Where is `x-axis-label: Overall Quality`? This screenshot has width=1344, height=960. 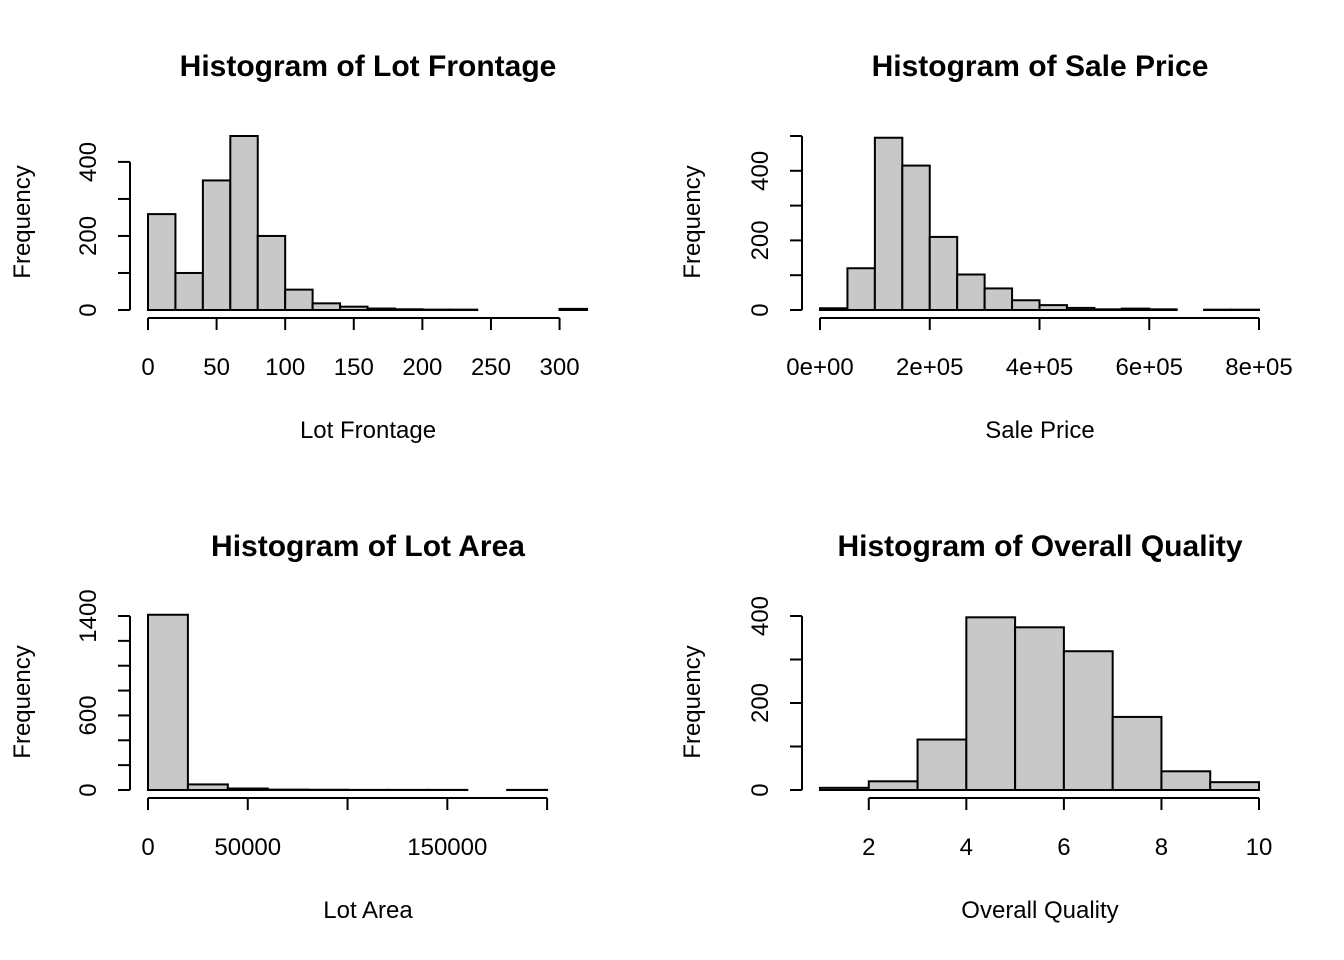
x-axis-label: Overall Quality is located at coordinates (1039, 910).